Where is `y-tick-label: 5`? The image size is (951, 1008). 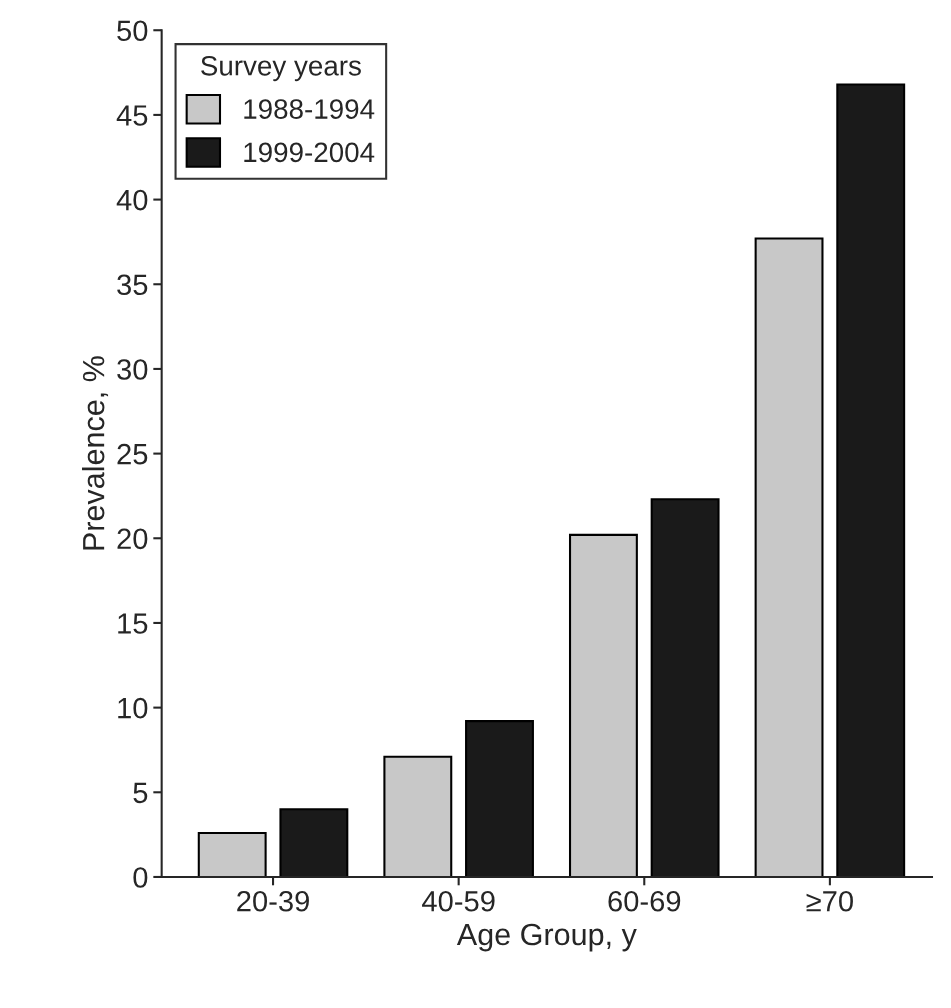
y-tick-label: 5 is located at coordinates (140, 793).